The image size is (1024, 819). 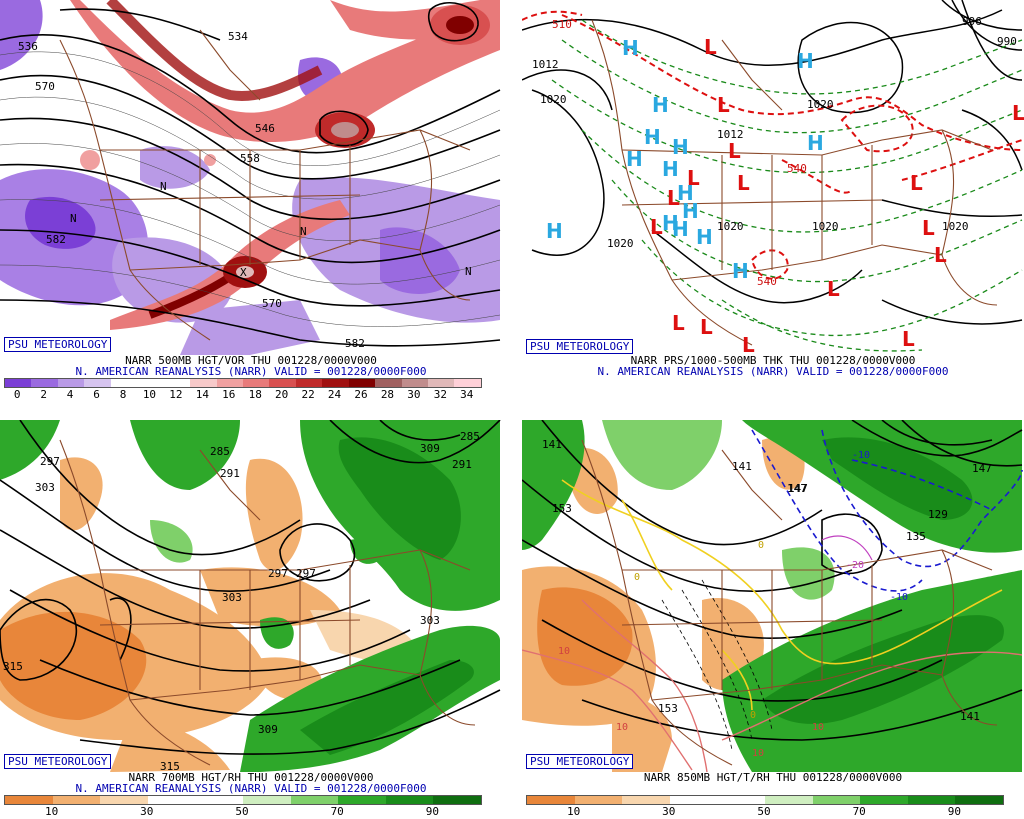 I want to click on legend-tick-label: 26, so click(x=361, y=394).